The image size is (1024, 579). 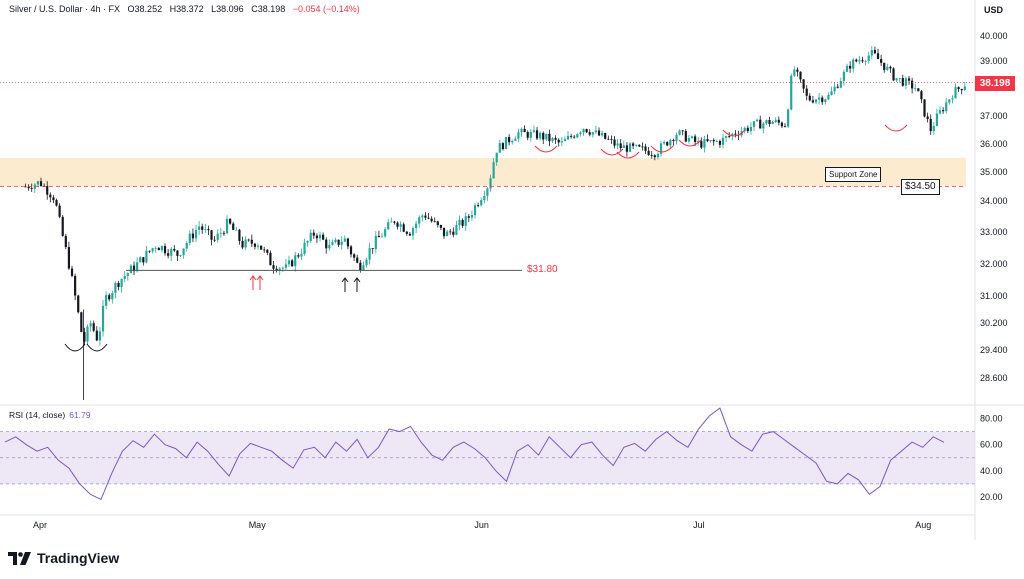 What do you see at coordinates (227, 9) in the screenshot?
I see `ohlc-low: L38.096` at bounding box center [227, 9].